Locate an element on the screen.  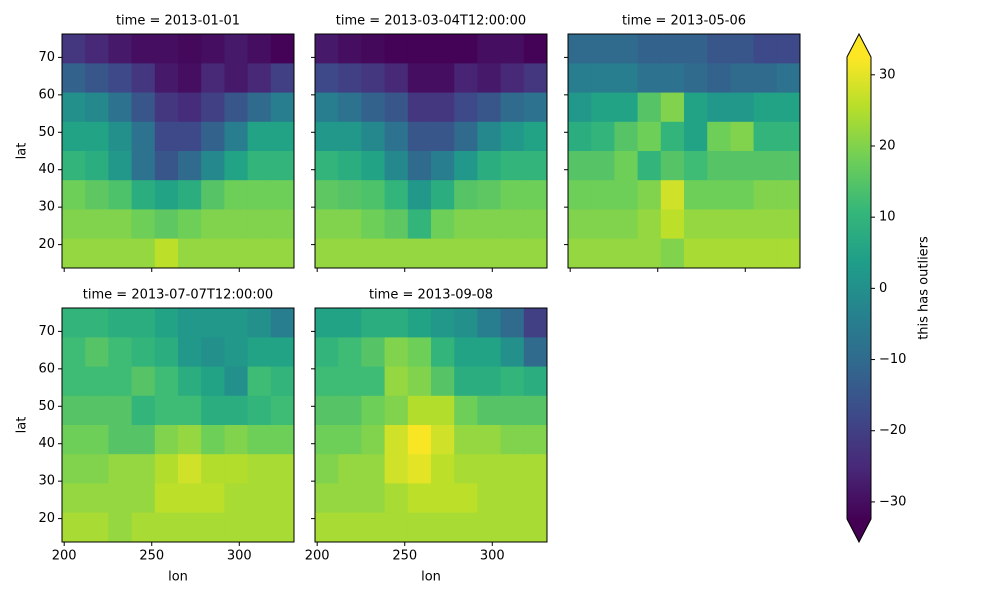
y-tick-label: 20 is located at coordinates (46, 244).